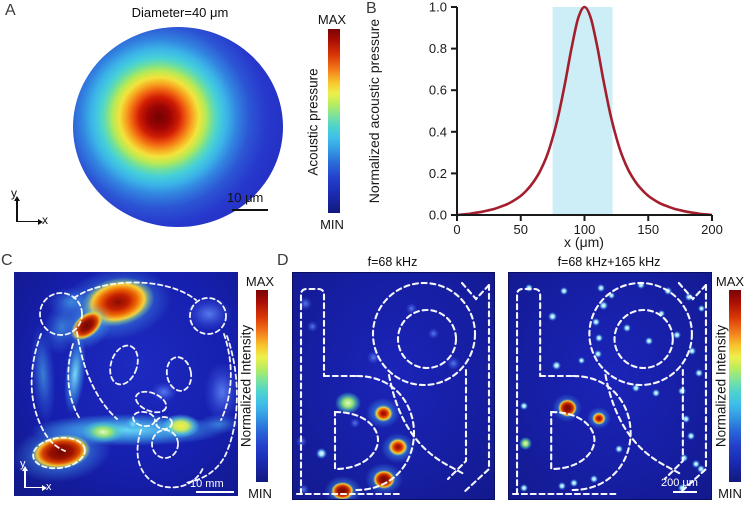 Image resolution: width=747 pixels, height=507 pixels. What do you see at coordinates (438, 7) in the screenshot?
I see `y-tick-label: 1.0` at bounding box center [438, 7].